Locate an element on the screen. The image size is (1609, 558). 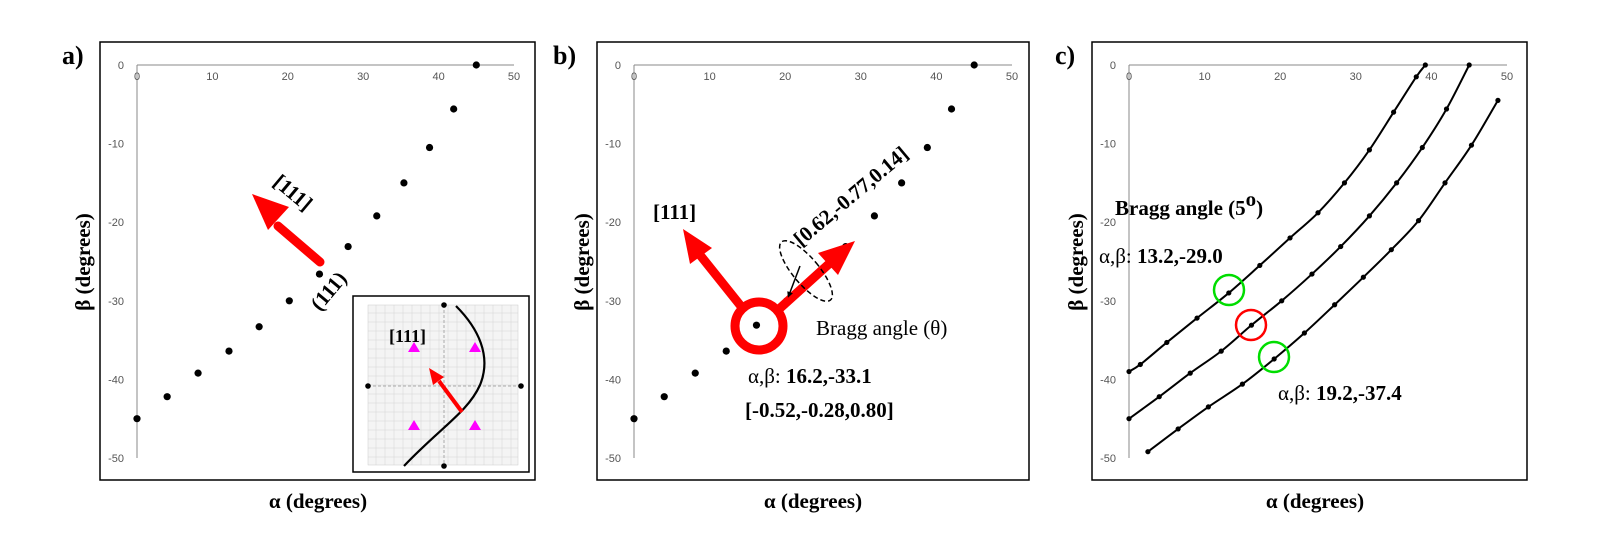
panel-c-bragg-label: Bragg angle (5 is located at coordinates (1180, 208).